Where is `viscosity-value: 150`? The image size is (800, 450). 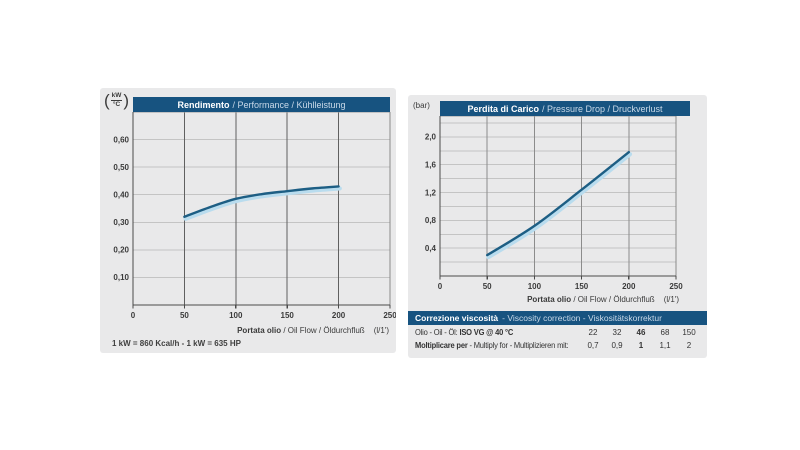
viscosity-value: 150 is located at coordinates (689, 332).